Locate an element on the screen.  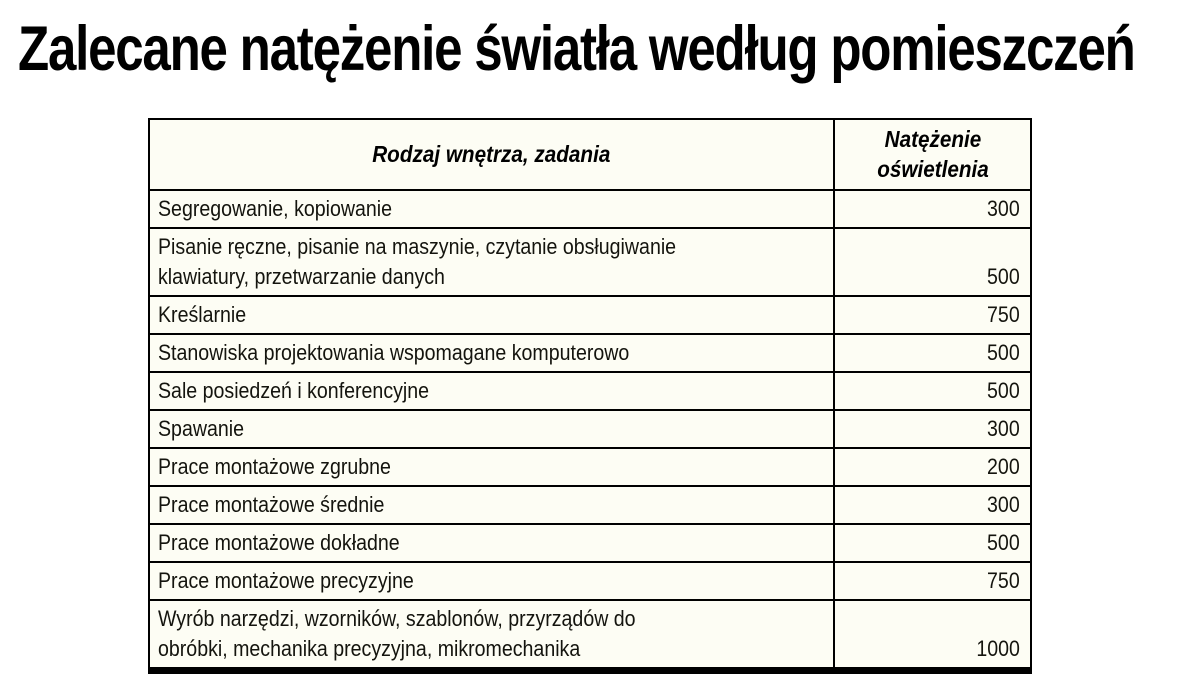
task-cell: Prace montażowe dokładne is located at coordinates (491, 543).